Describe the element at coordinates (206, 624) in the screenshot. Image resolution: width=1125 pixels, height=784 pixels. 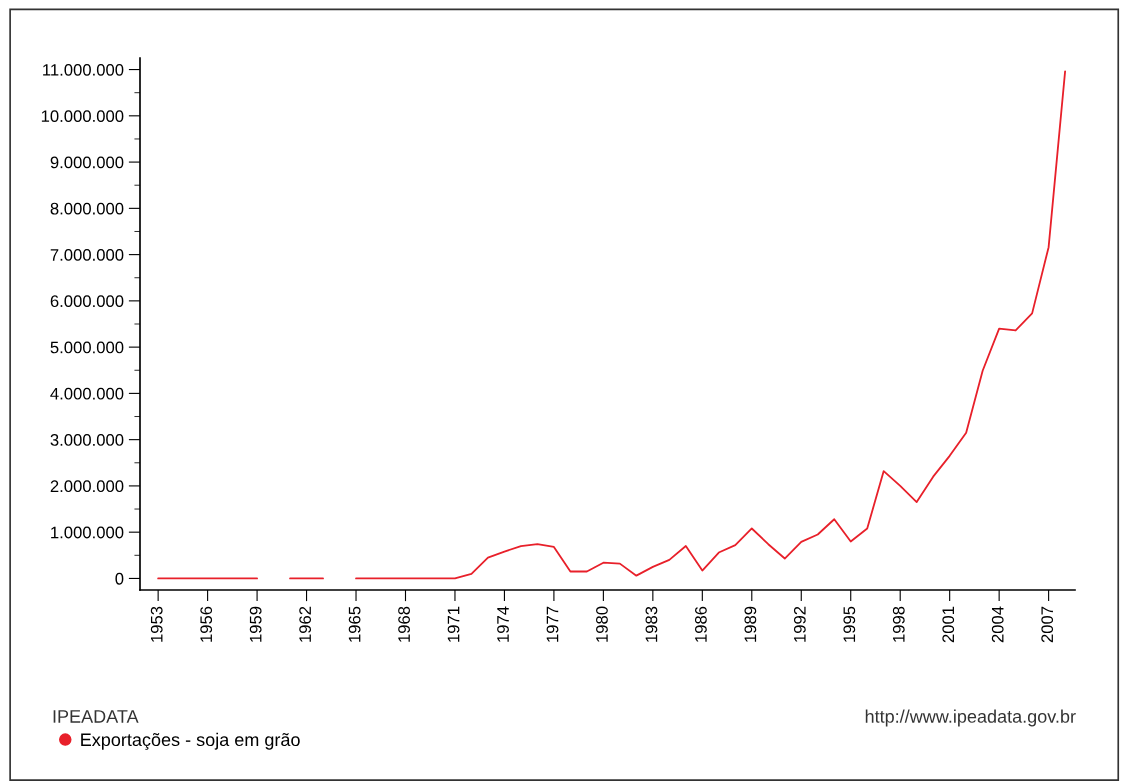
I see `x-tick-label: 1956` at that location.